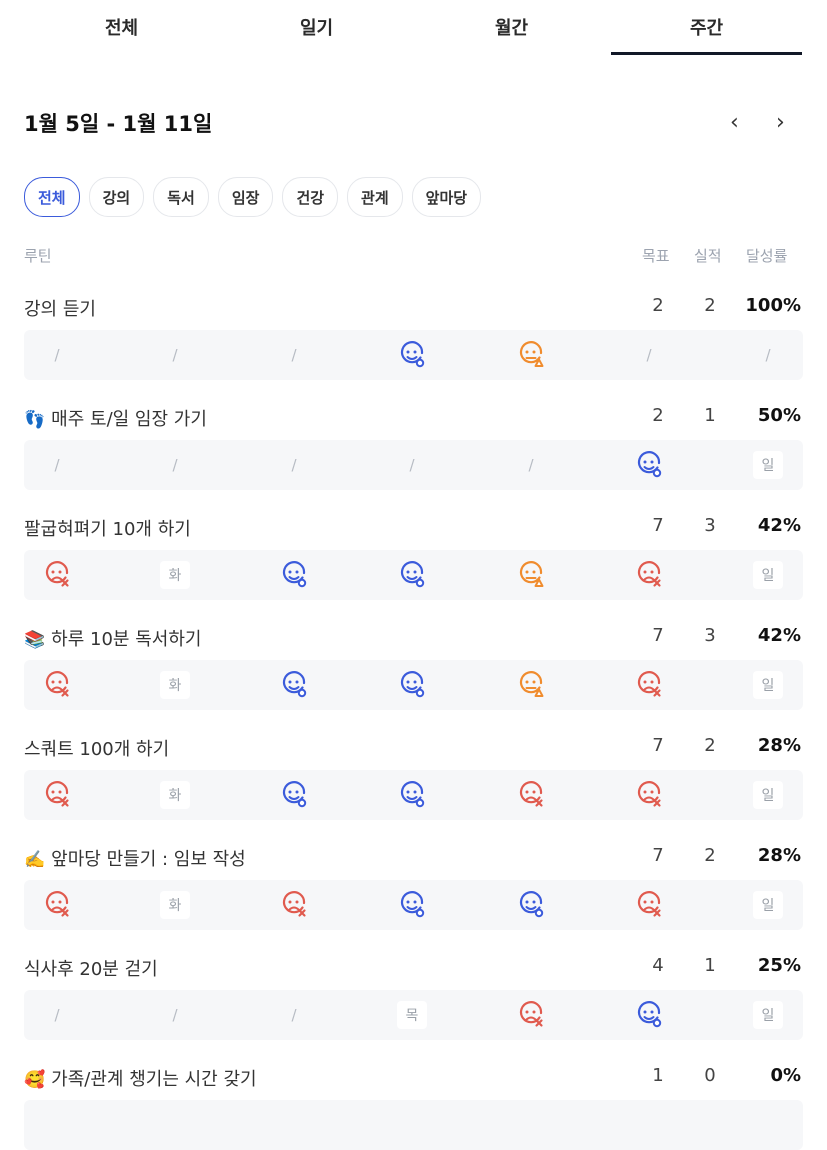 This screenshot has width=827, height=1150. I want to click on routine-title: 식사후 20분 걷기, so click(91, 969).